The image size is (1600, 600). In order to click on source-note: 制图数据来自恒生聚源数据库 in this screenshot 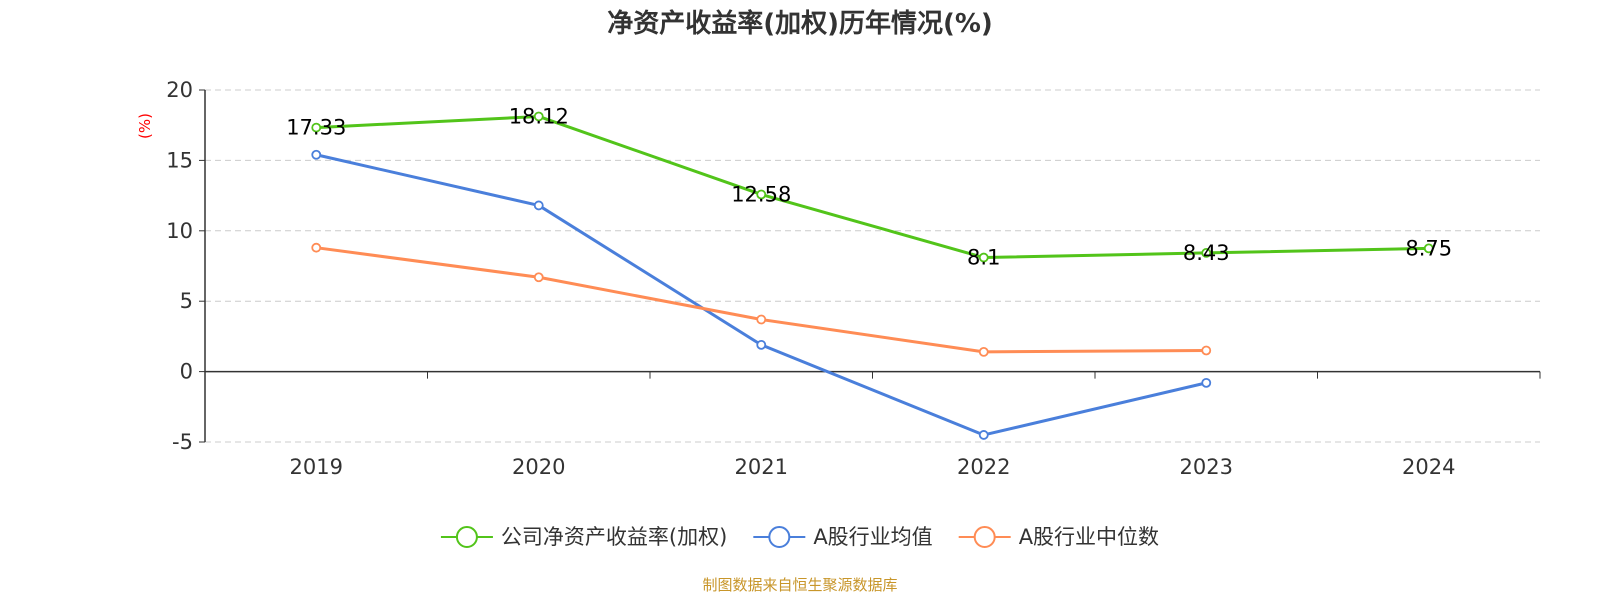, I will do `click(799, 585)`.